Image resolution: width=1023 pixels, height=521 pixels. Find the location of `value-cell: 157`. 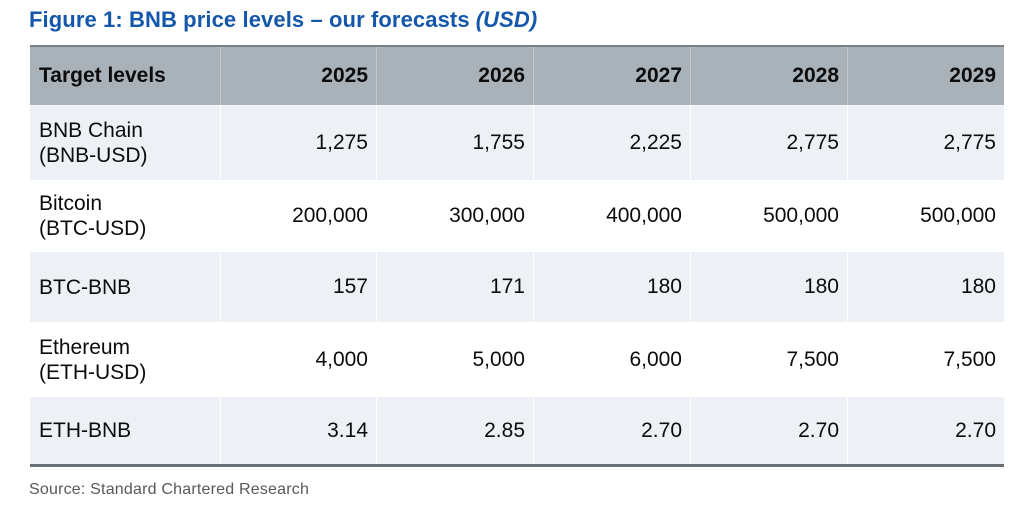

value-cell: 157 is located at coordinates (298, 287).